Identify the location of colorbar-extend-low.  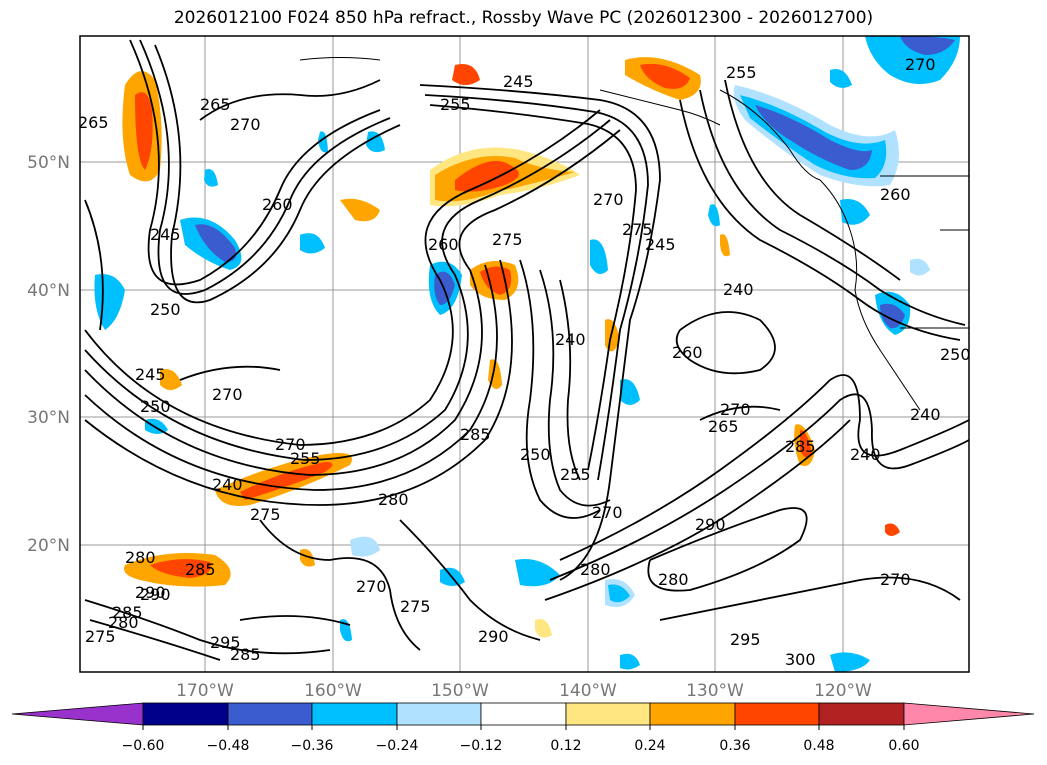
(77, 714).